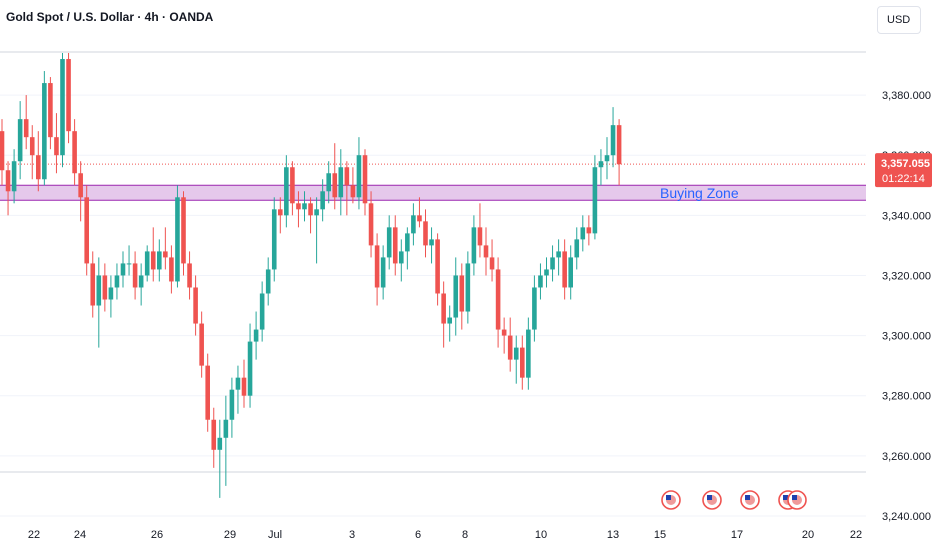  I want to click on x-tick-label: 6, so click(418, 535).